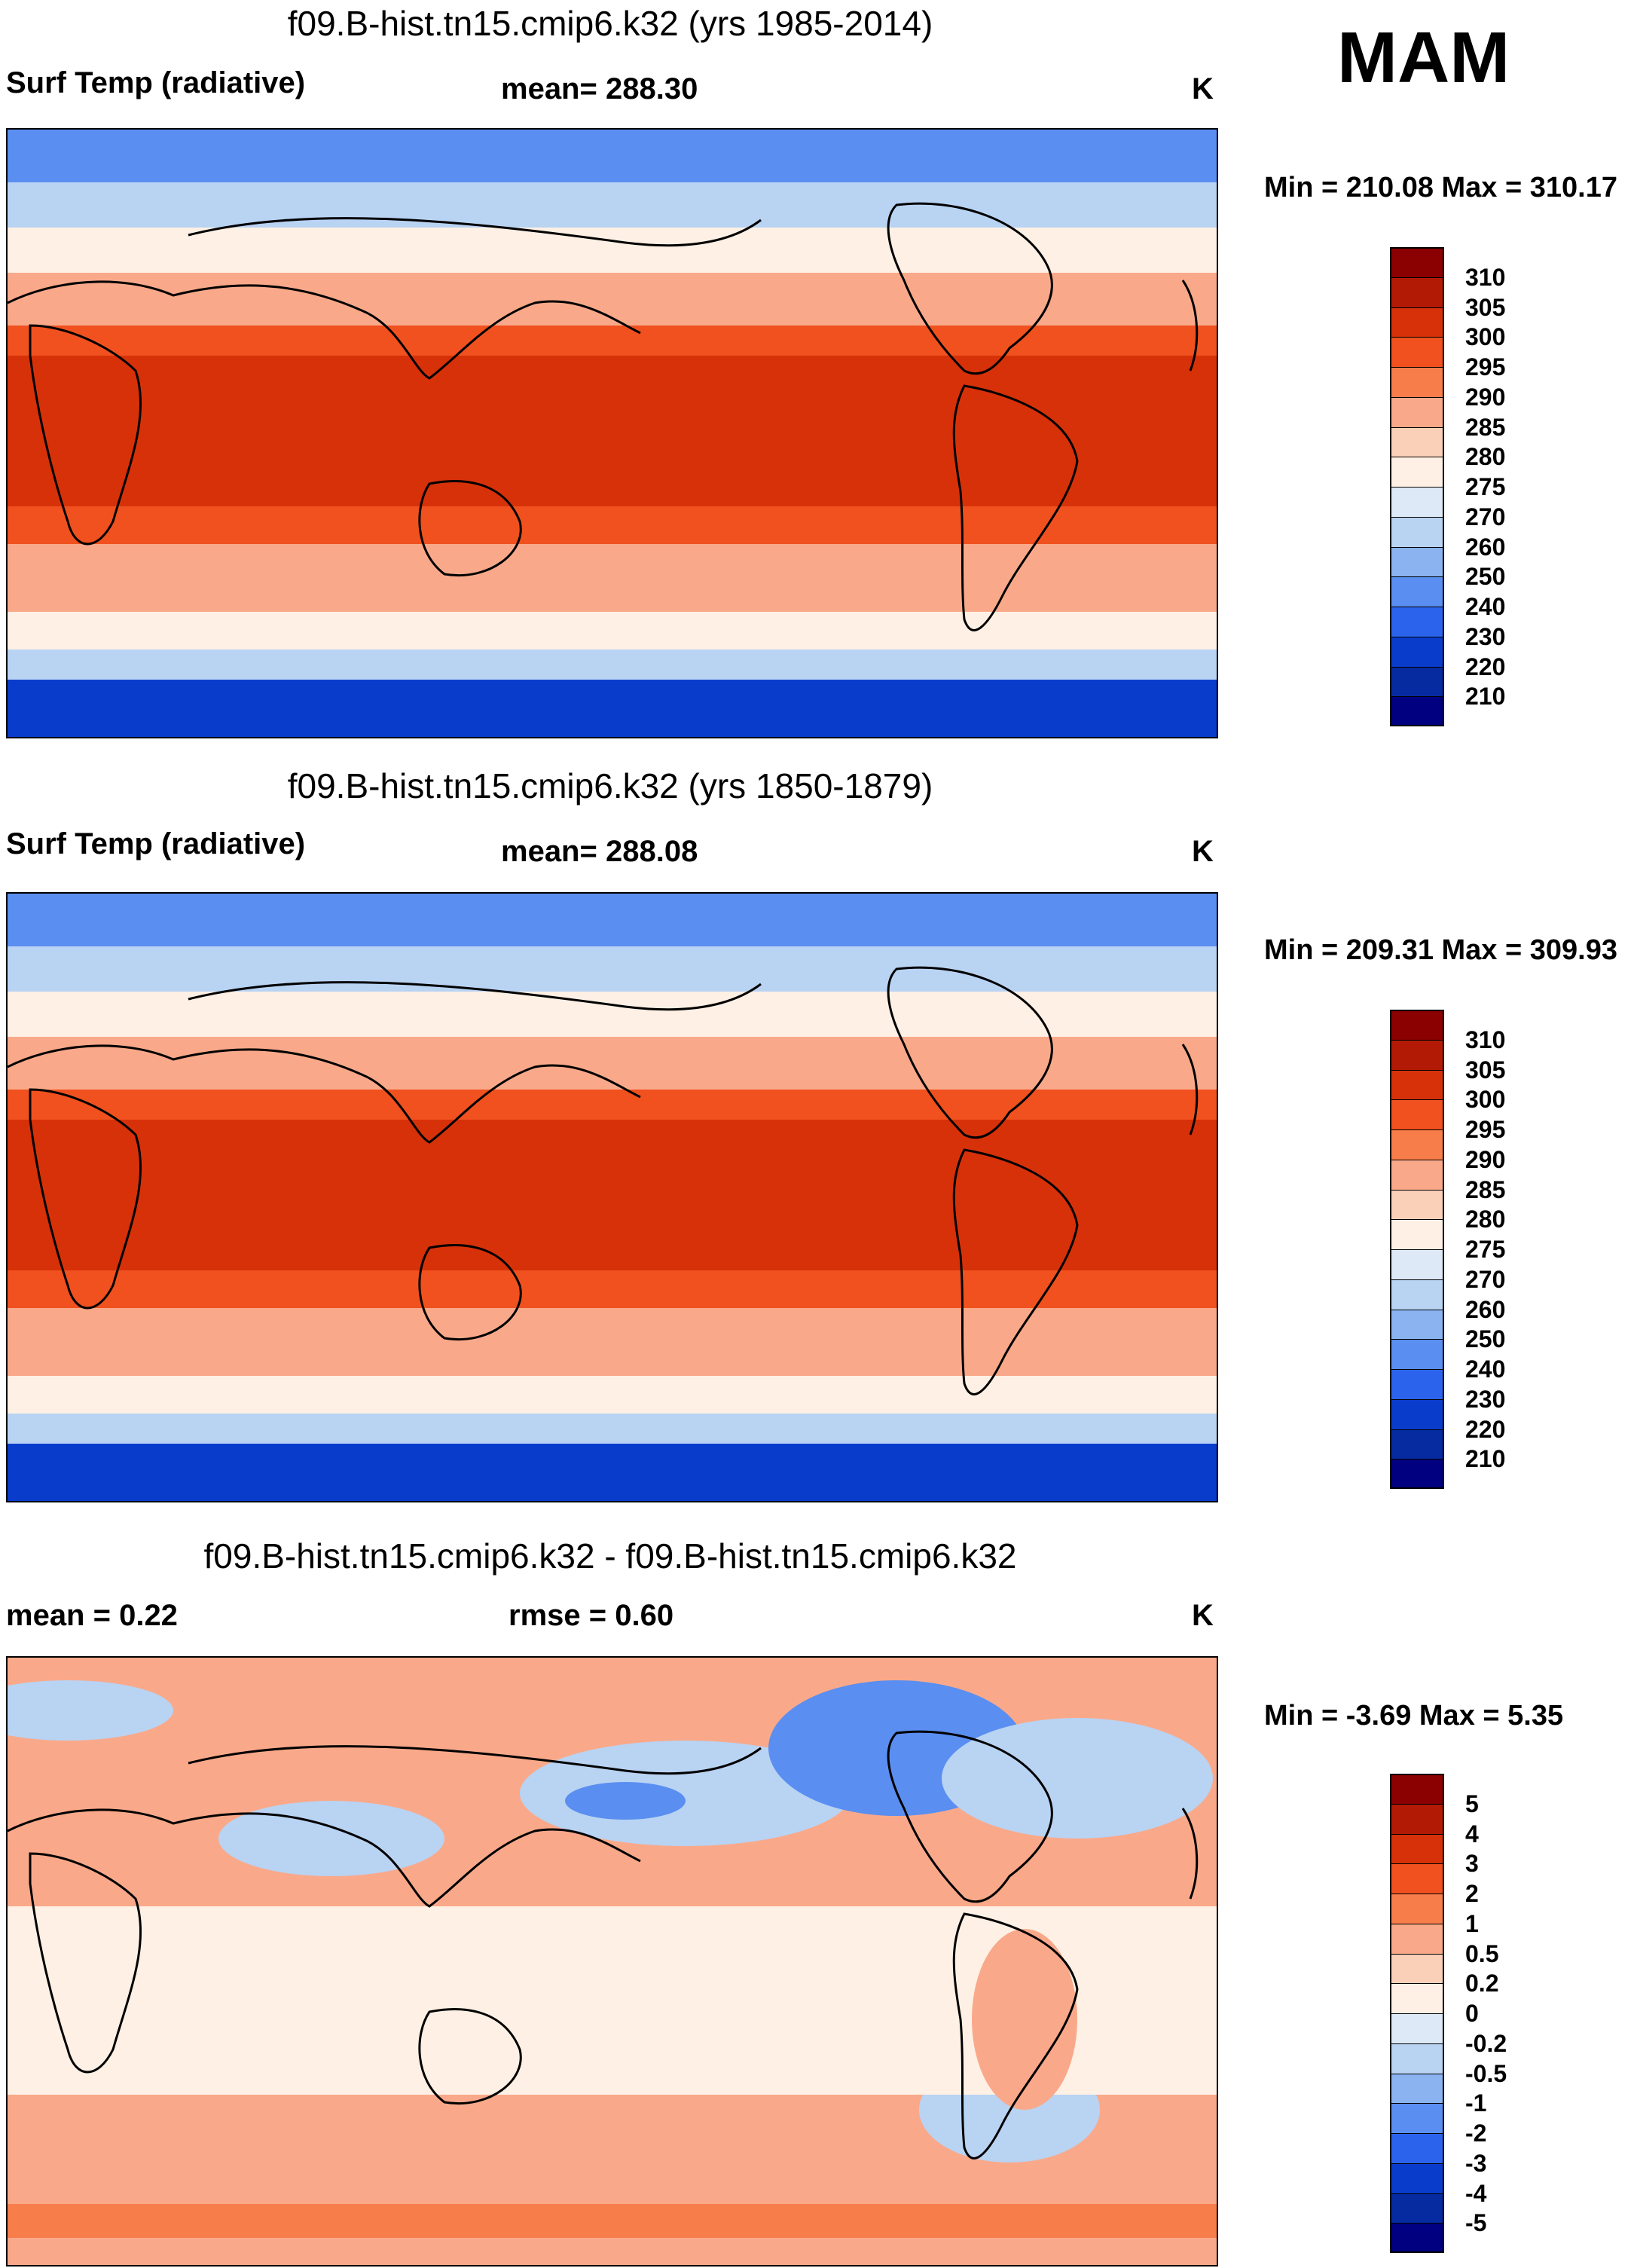  What do you see at coordinates (1472, 1893) in the screenshot?
I see `colorbar-tick-label: 2` at bounding box center [1472, 1893].